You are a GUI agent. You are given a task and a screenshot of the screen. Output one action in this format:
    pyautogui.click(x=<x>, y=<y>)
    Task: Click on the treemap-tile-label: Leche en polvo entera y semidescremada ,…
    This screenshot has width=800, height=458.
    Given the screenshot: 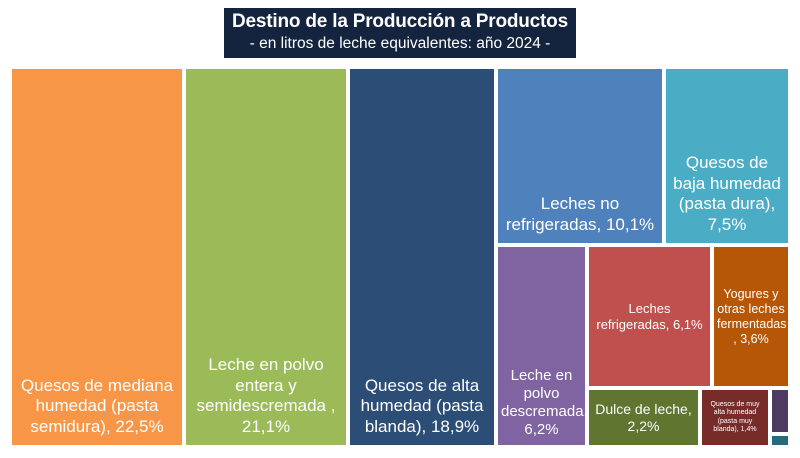 What is the action you would take?
    pyautogui.click(x=266, y=395)
    